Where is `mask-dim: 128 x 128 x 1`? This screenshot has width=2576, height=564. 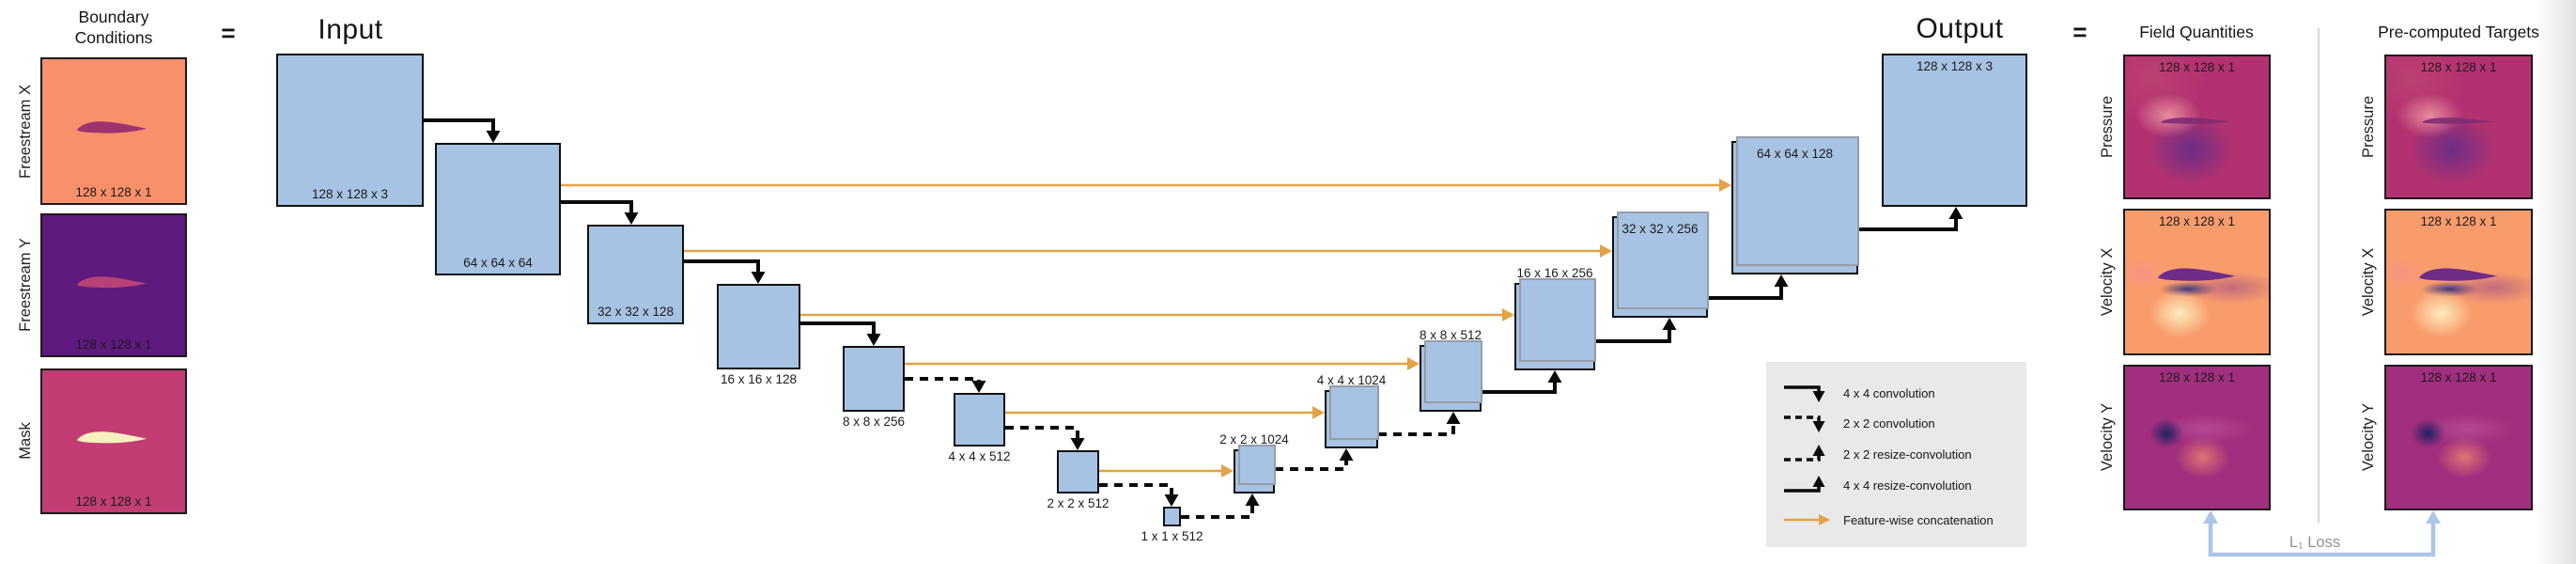 mask-dim: 128 x 128 x 1 is located at coordinates (113, 501).